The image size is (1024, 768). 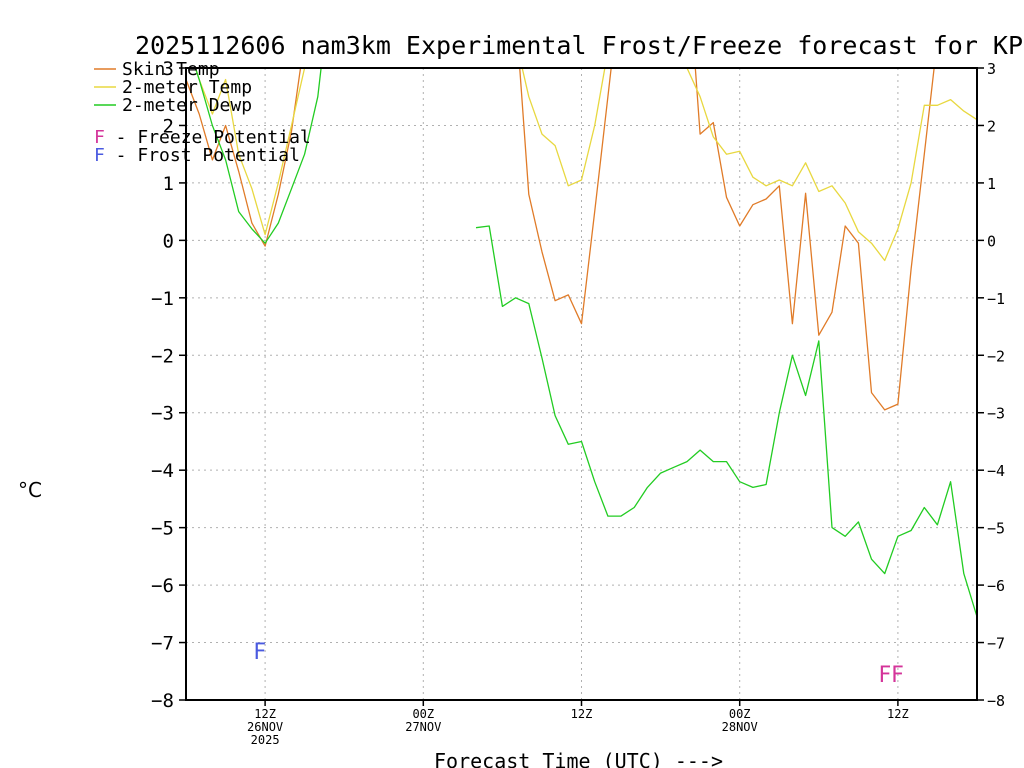 What do you see at coordinates (265, 740) in the screenshot?
I see `x-tick-label: 2025` at bounding box center [265, 740].